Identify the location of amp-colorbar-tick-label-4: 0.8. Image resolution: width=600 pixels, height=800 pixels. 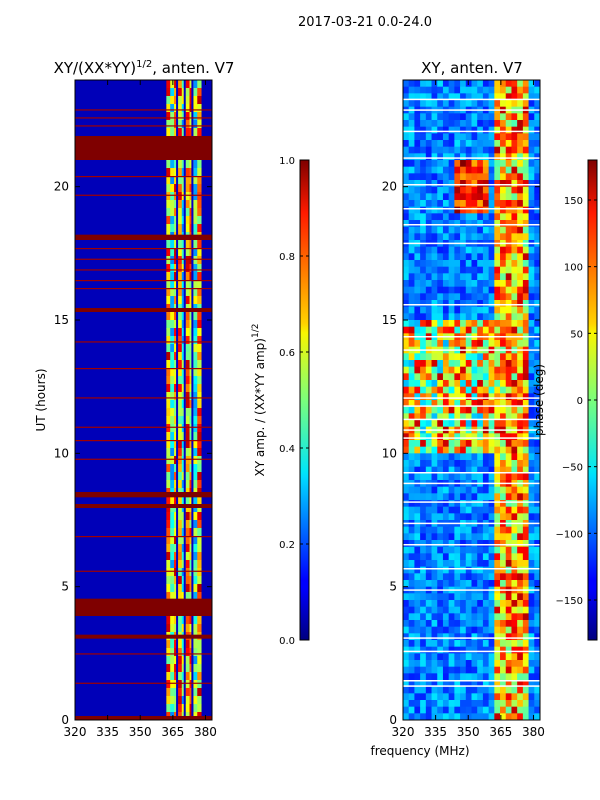
(287, 257).